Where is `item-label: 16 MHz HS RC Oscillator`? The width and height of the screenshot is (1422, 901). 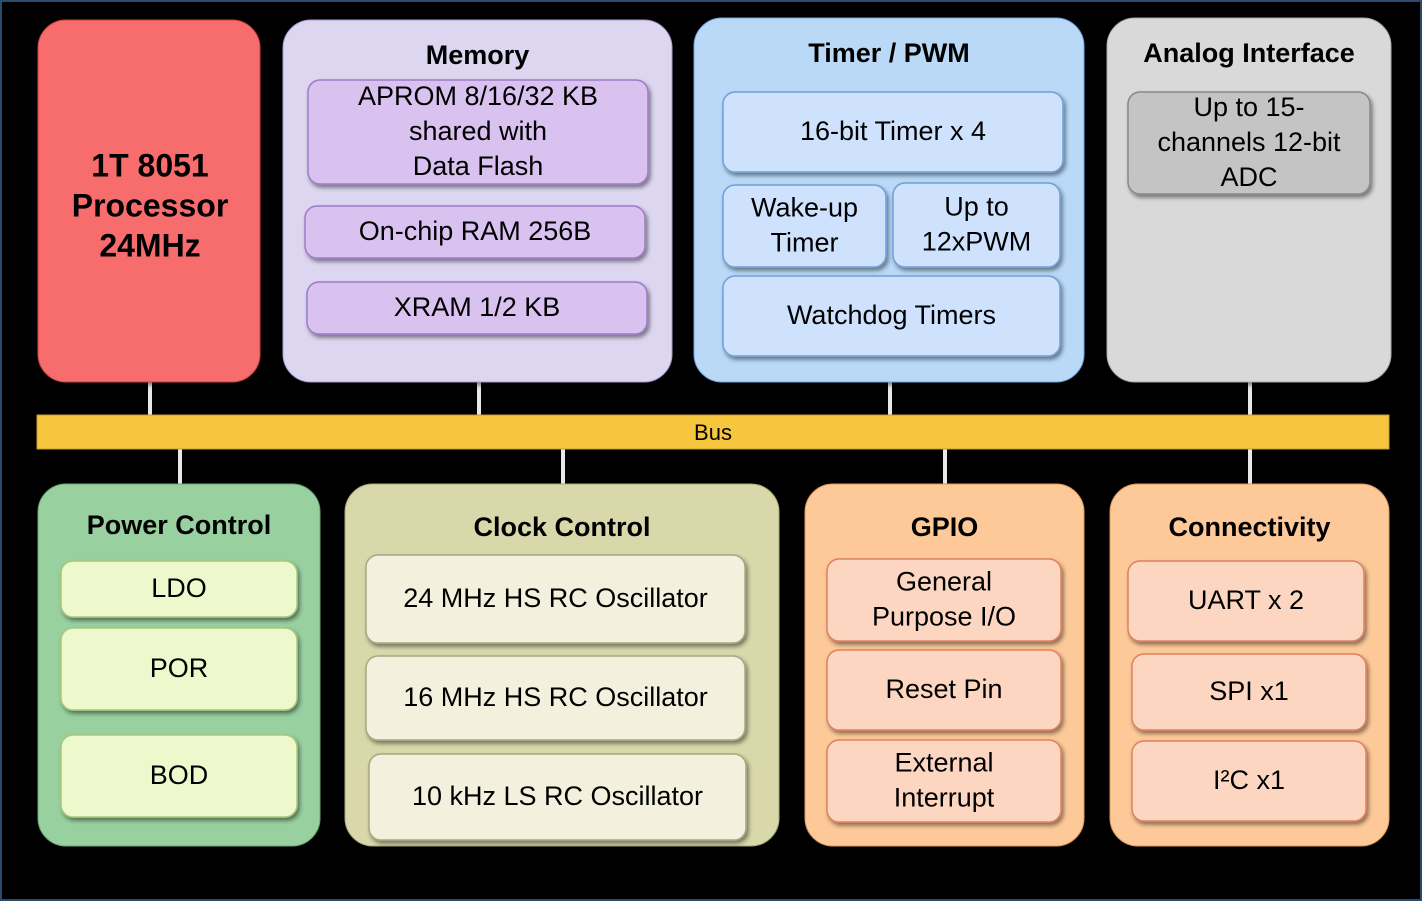 item-label: 16 MHz HS RC Oscillator is located at coordinates (555, 697).